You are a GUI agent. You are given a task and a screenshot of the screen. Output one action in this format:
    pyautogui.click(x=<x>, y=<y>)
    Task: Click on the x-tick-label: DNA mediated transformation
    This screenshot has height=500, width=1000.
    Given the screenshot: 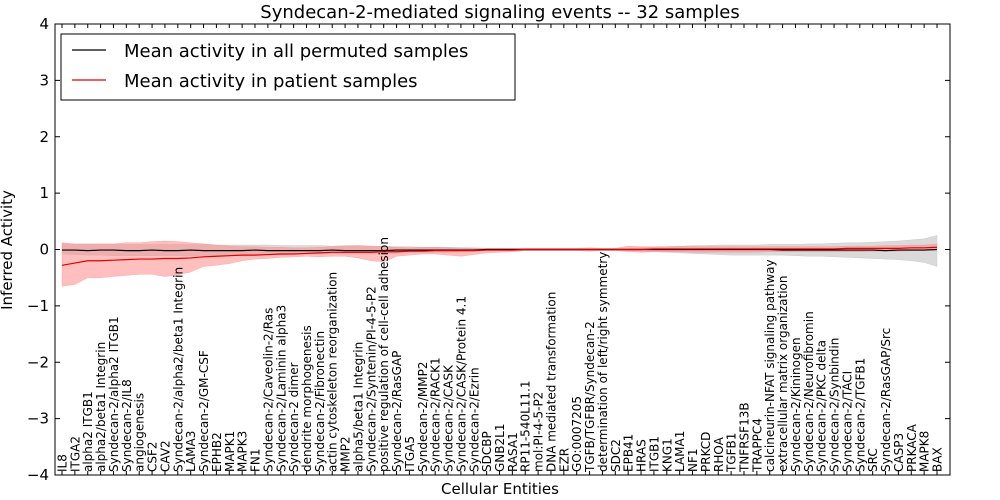 What is the action you would take?
    pyautogui.click(x=551, y=382)
    